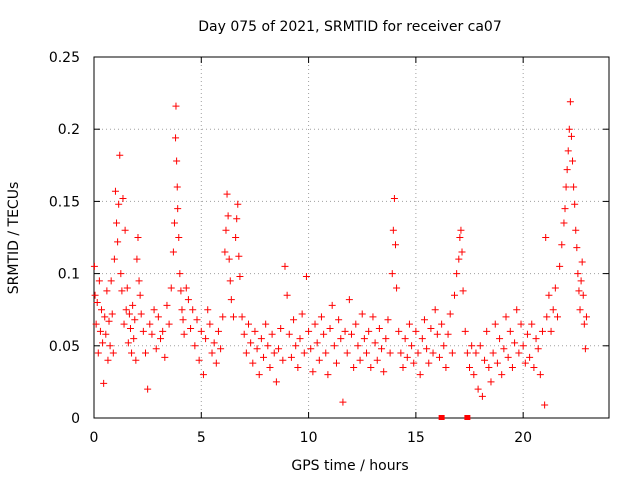 This screenshot has width=640, height=480. I want to click on y-axis-label: SRMTID / TECUs, so click(14, 238).